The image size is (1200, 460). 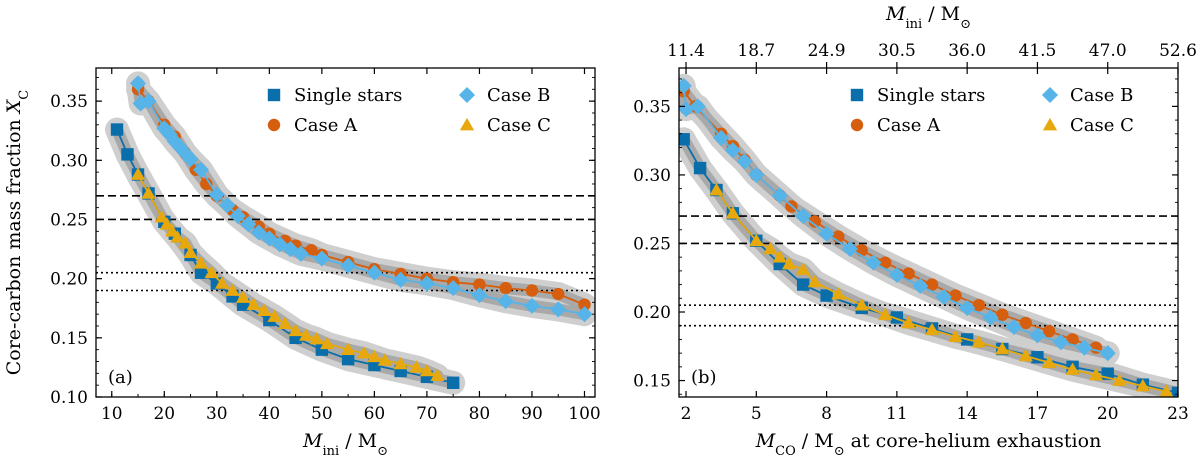 I want to click on top-tick-label: 24.9, so click(x=827, y=51).